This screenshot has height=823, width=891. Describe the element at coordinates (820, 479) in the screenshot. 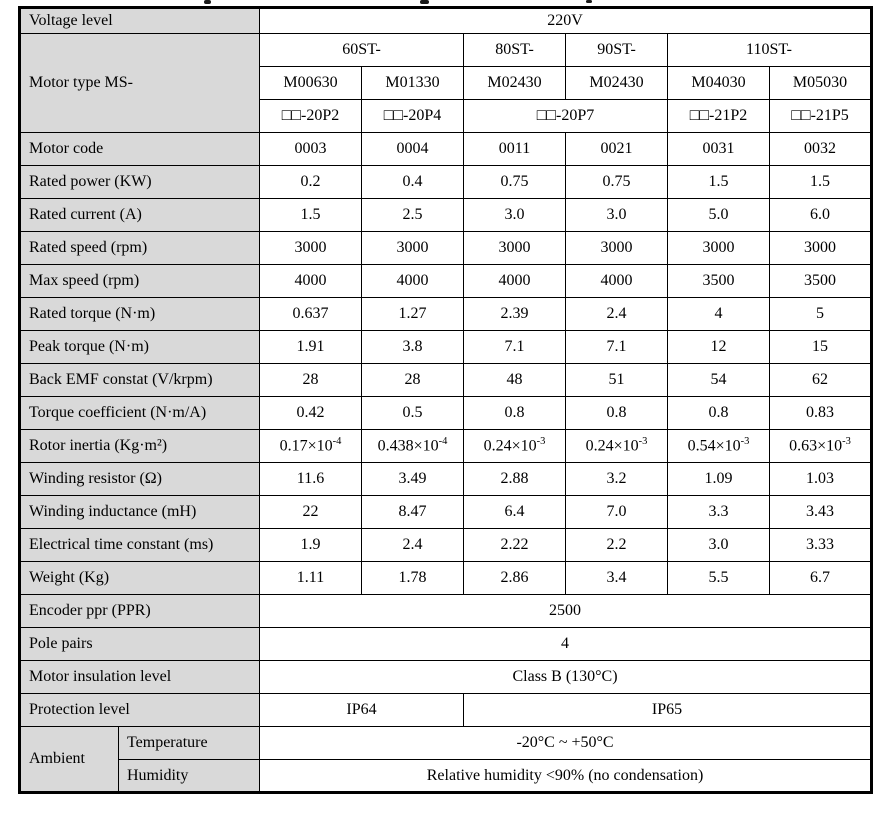

I see `spec-value: 1.03` at that location.